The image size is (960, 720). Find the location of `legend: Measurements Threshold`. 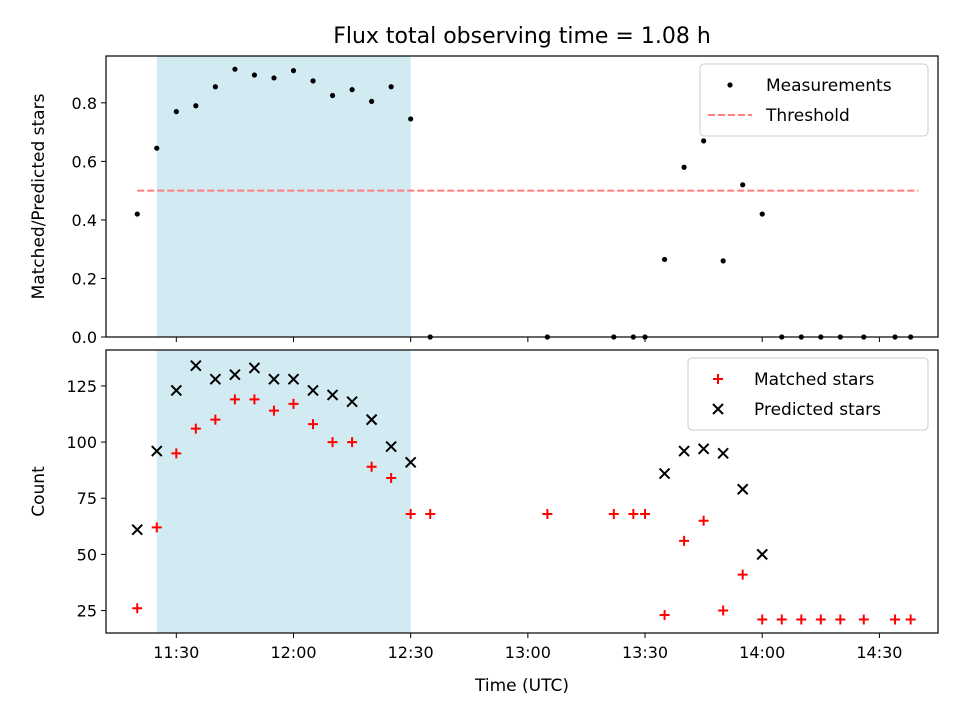

legend: Measurements Threshold is located at coordinates (814, 100).